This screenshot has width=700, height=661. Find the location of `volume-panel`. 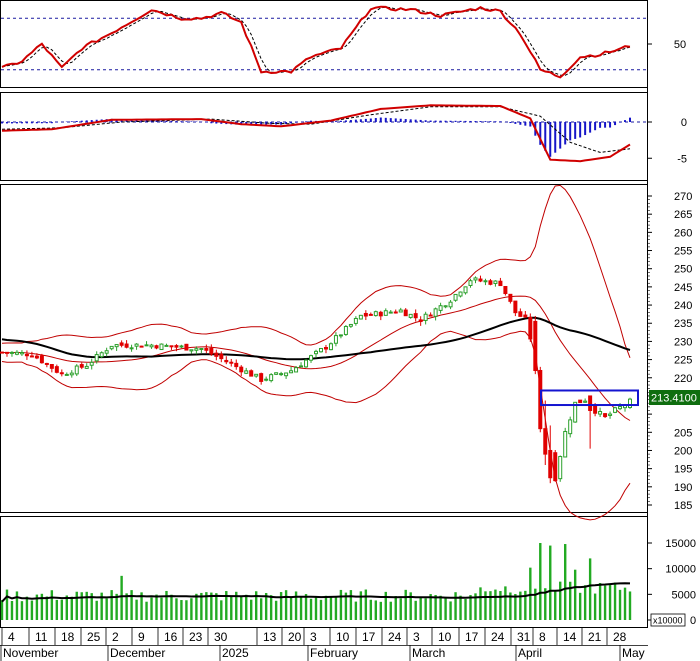

volume-panel is located at coordinates (316, 581).